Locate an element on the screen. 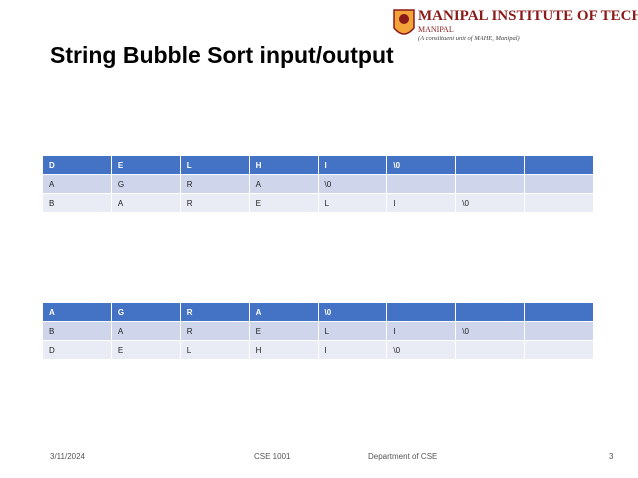 The width and height of the screenshot is (638, 478). table: D E L H I \0 A G R A \0 B A R E L I \0 is located at coordinates (318, 184).